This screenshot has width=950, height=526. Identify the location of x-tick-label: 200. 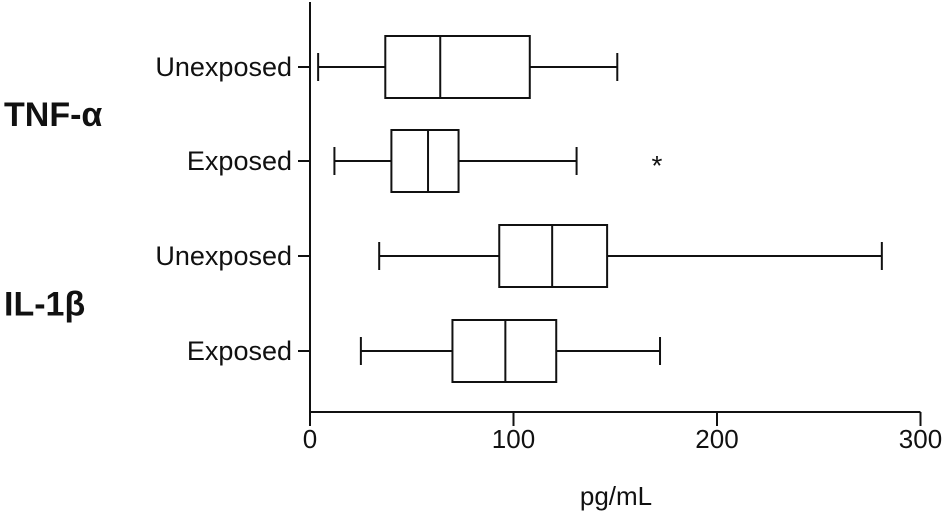
(716, 439).